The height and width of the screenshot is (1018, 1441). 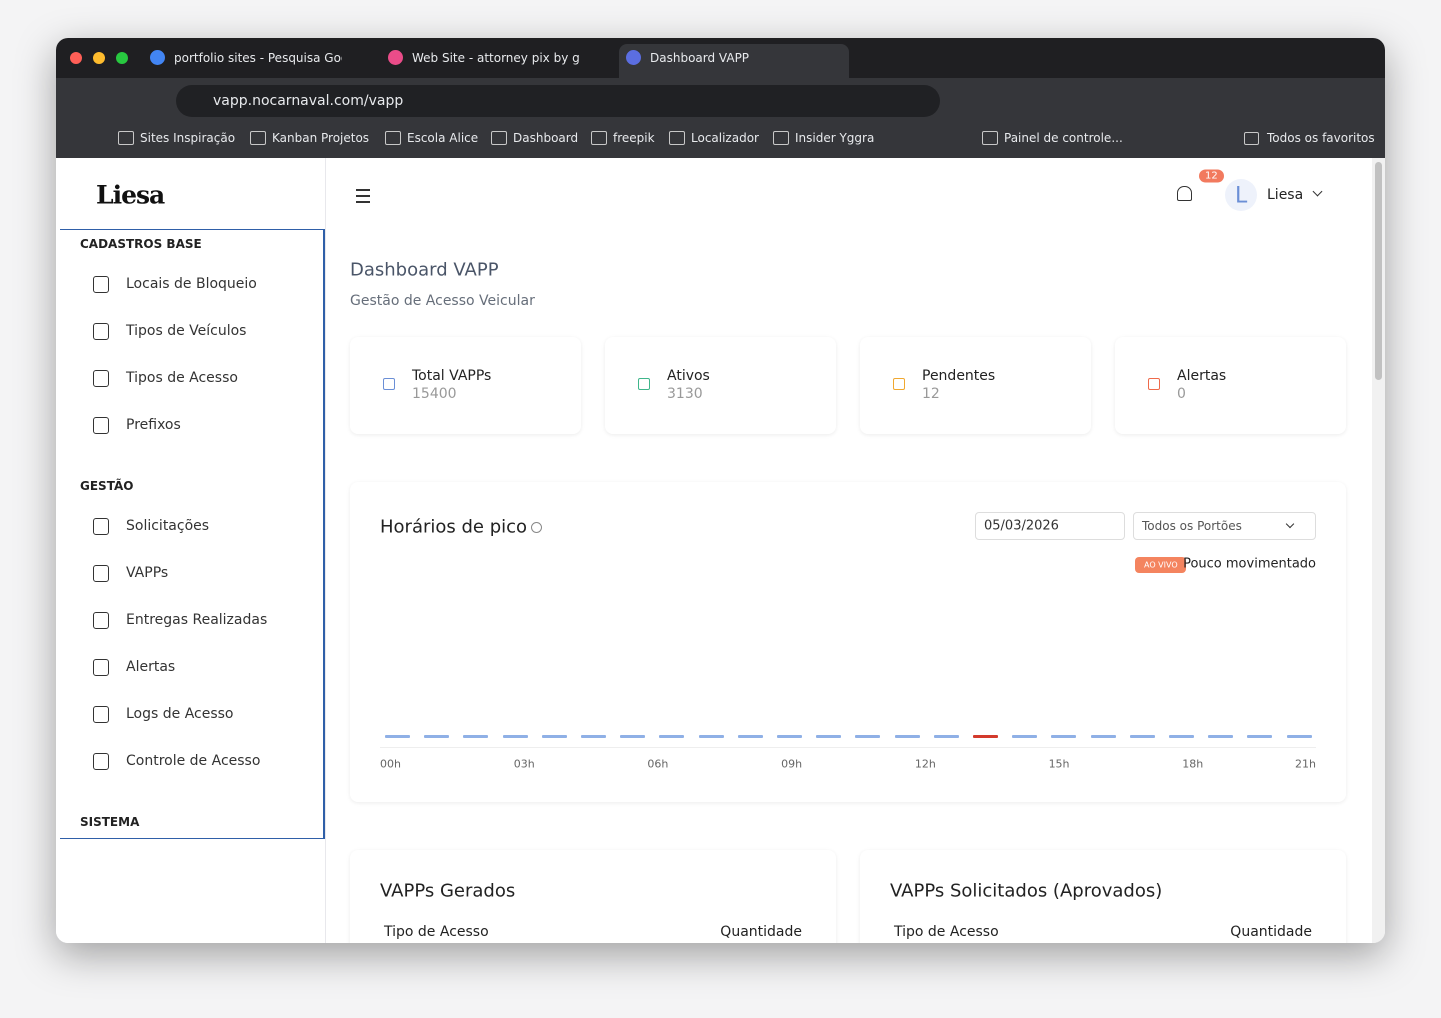 What do you see at coordinates (1059, 764) in the screenshot?
I see `x-label: 15h` at bounding box center [1059, 764].